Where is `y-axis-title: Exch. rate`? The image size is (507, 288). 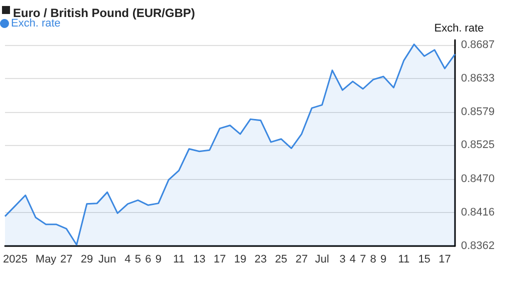
y-axis-title: Exch. rate is located at coordinates (459, 28).